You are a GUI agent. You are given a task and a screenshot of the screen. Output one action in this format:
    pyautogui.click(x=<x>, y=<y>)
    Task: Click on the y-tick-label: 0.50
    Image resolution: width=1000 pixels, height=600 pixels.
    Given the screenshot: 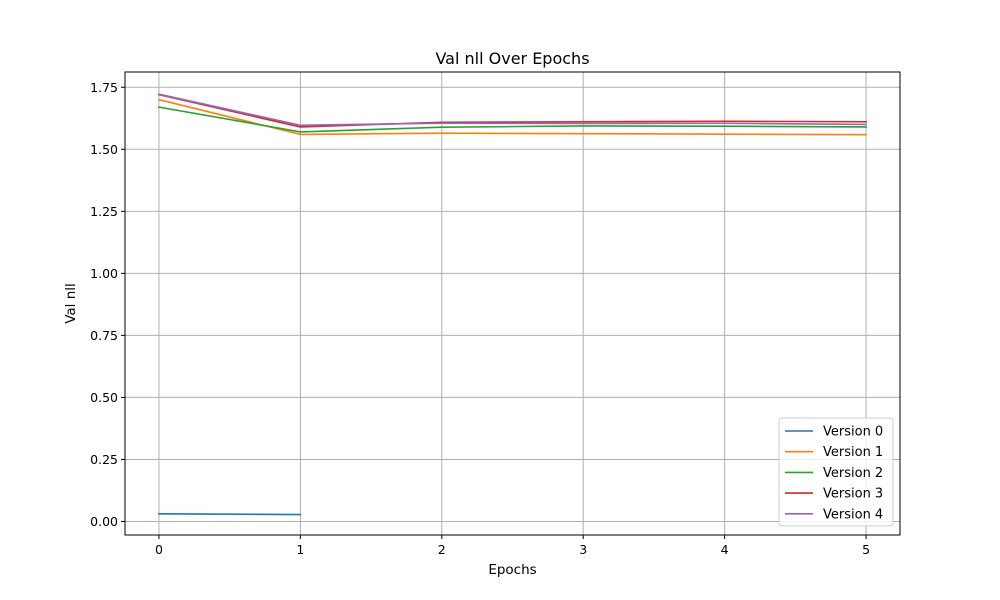 What is the action you would take?
    pyautogui.click(x=104, y=397)
    